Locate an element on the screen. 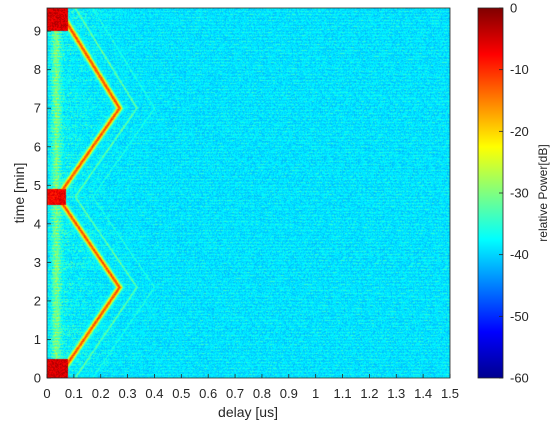 Image resolution: width=559 pixels, height=427 pixels. y-tick-label: 4 is located at coordinates (37, 223).